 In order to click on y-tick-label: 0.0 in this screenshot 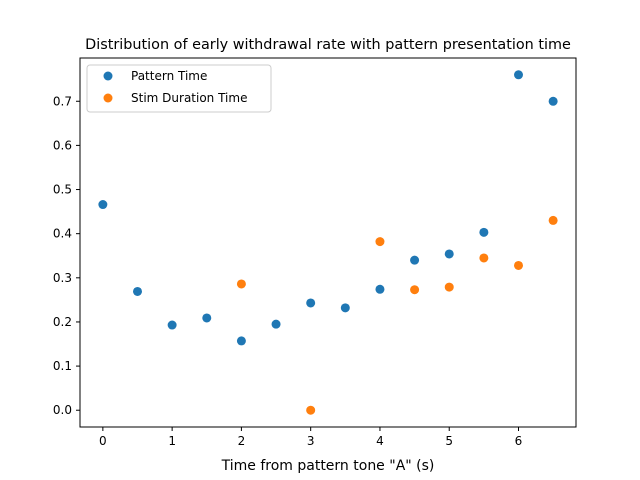, I will do `click(62, 410)`.